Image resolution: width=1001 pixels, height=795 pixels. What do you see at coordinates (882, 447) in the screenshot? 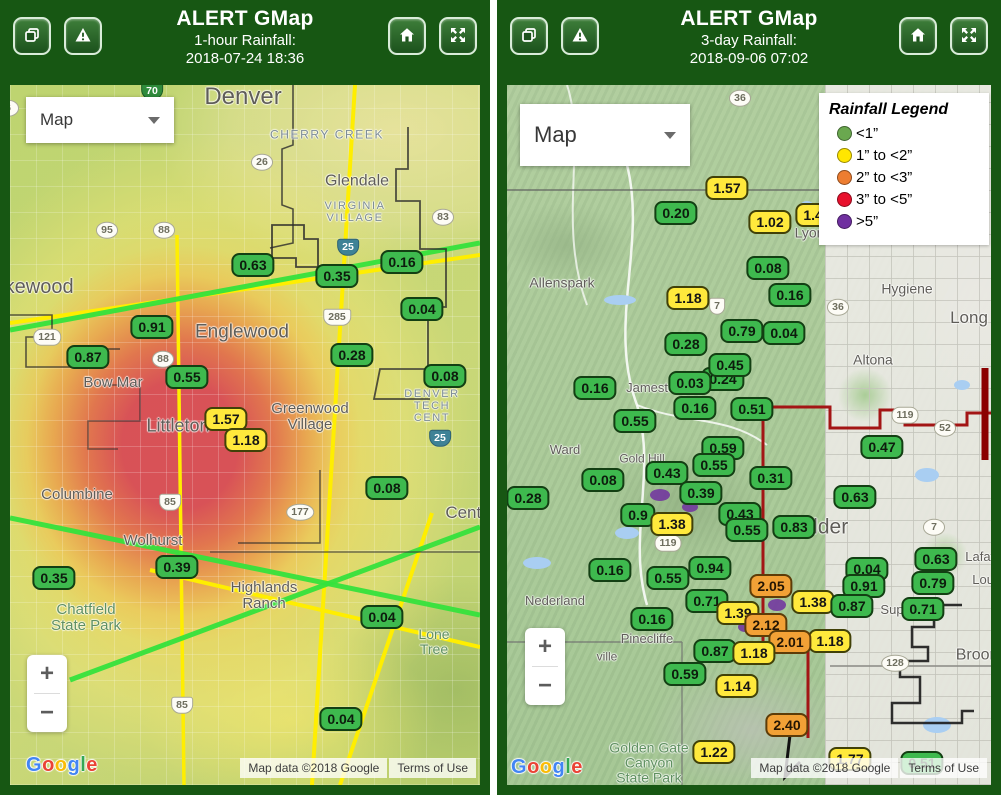
I see `rainfall-marker: 0.47` at bounding box center [882, 447].